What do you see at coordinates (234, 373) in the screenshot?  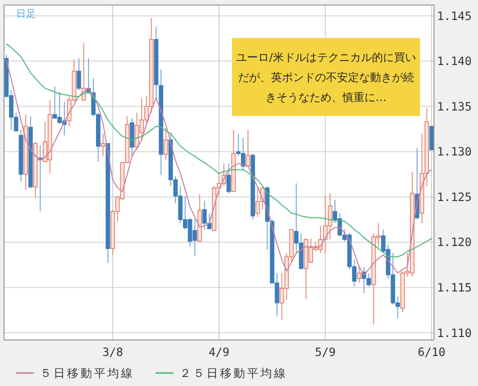 I see `legend-label: ２５日移動平均線` at bounding box center [234, 373].